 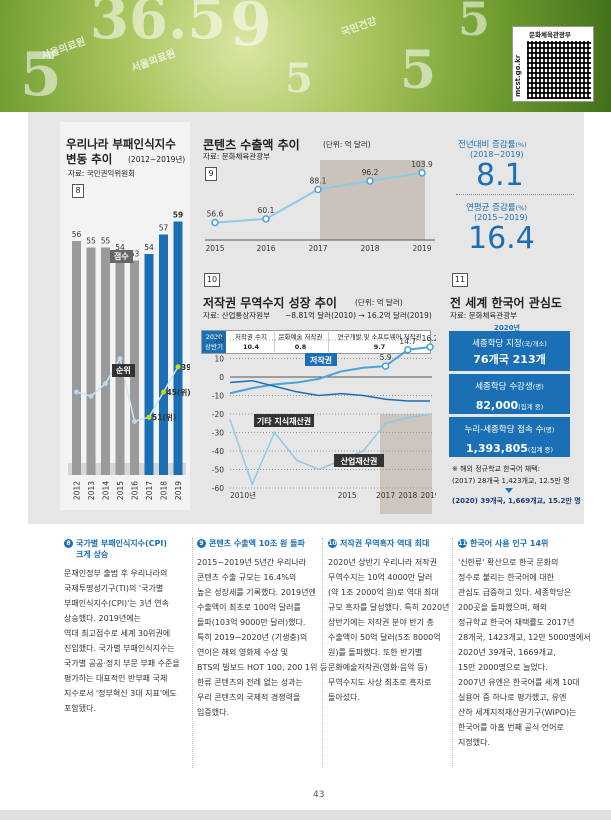 I want to click on column-8-heading: 8 국가별 부패인식지수(CPI) 크게 상승, so click(x=127, y=549).